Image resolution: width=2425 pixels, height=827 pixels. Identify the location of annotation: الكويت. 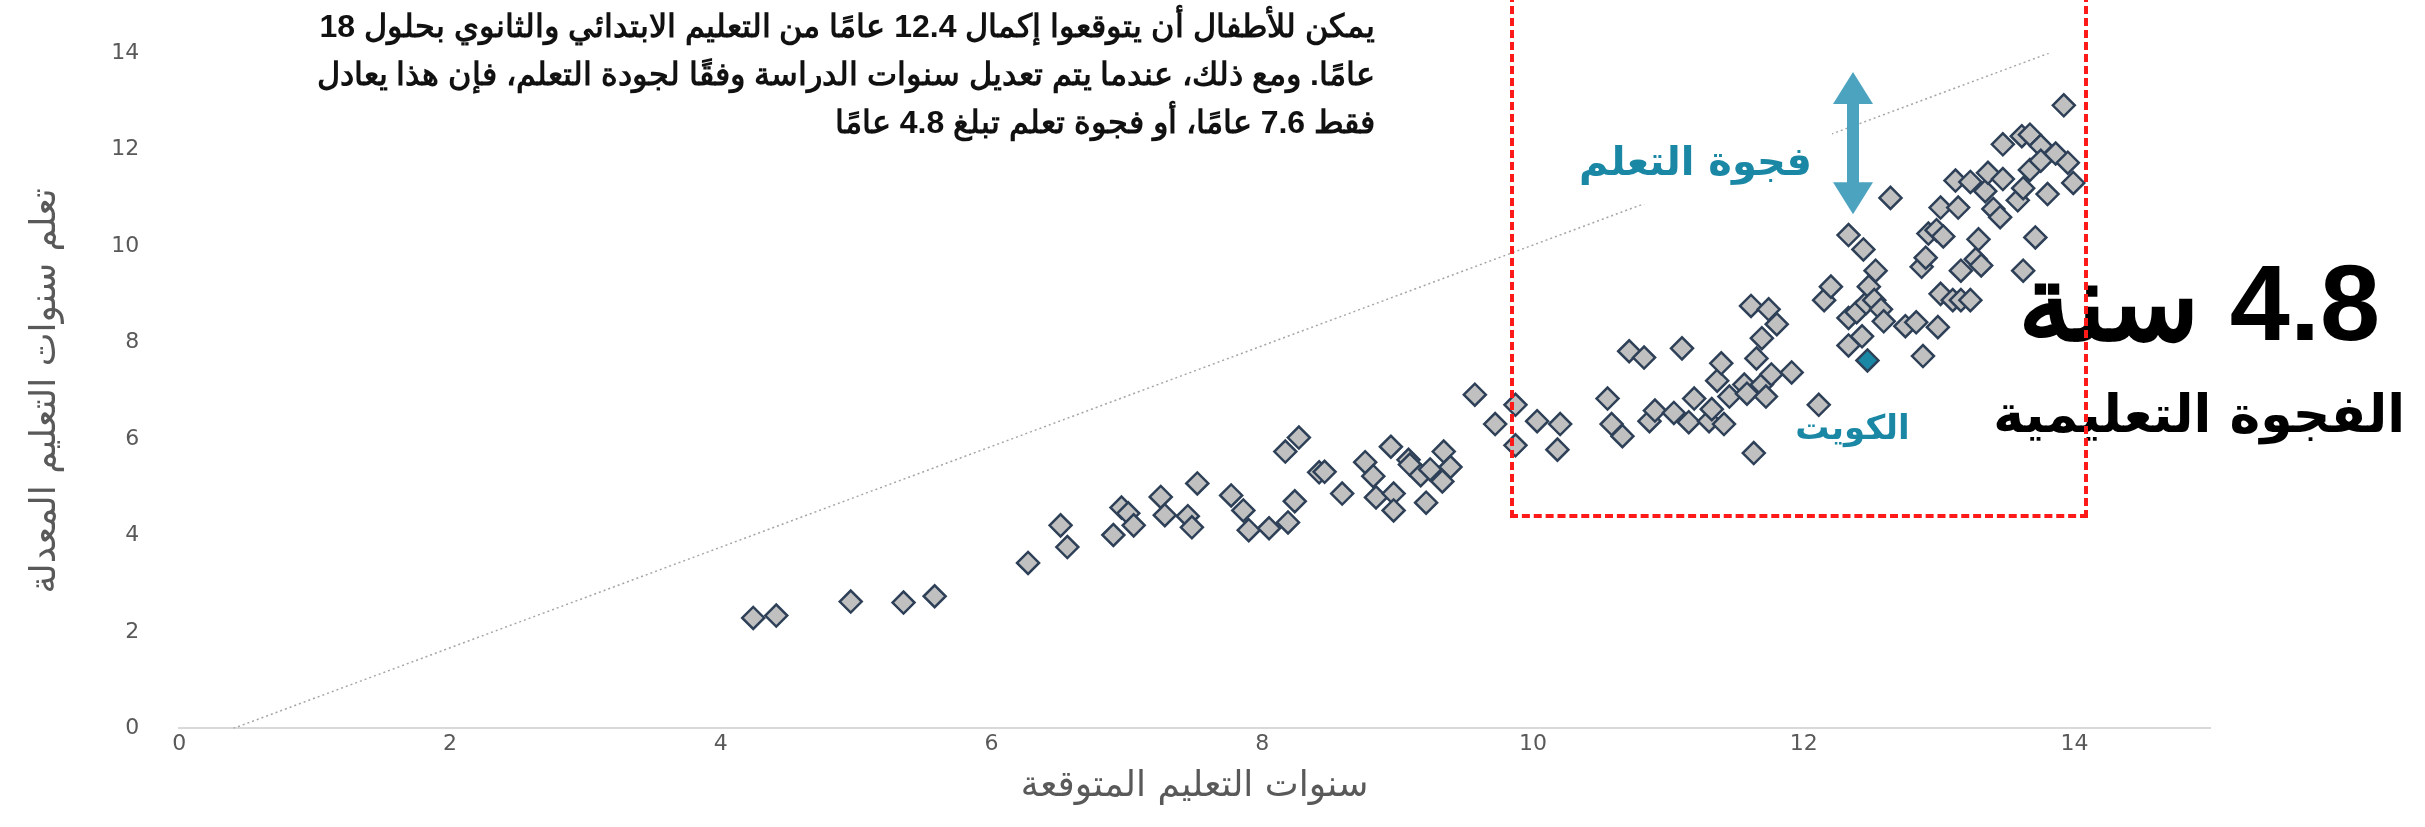
(1852, 428).